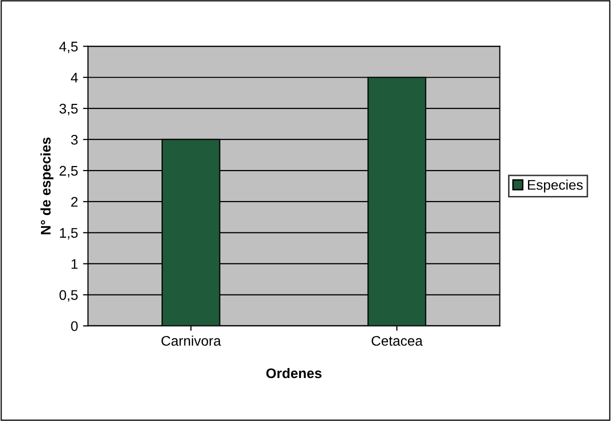 The height and width of the screenshot is (421, 611). I want to click on y-axis-title: N° de especies, so click(47, 186).